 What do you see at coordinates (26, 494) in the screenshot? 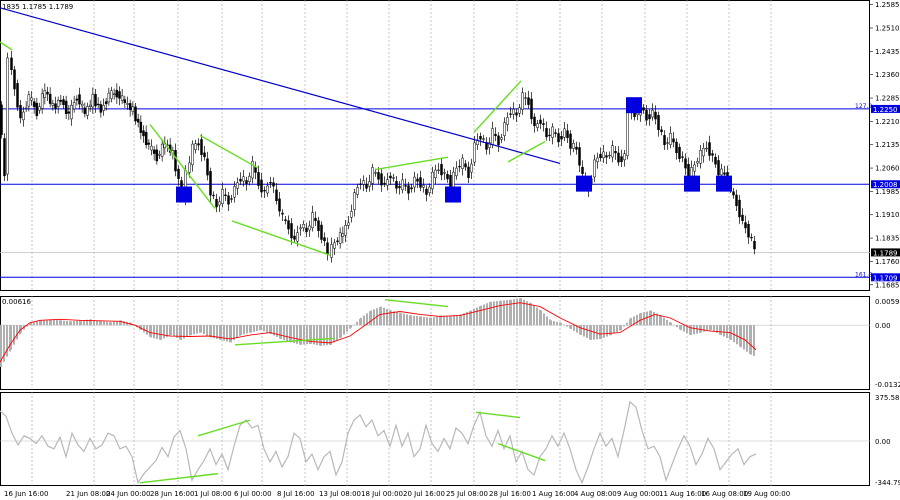
I see `x-tick-label: 16 Jun 16:00` at bounding box center [26, 494].